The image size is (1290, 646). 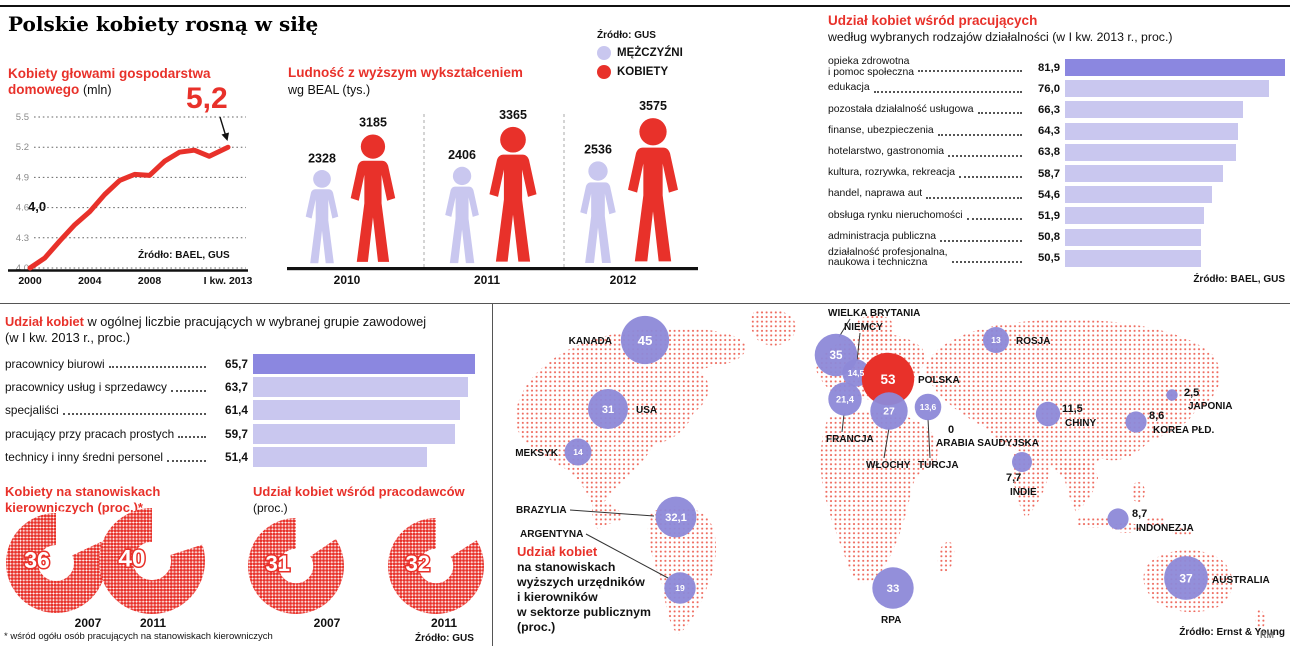 I want to click on region-new-zealand, so click(x=1260, y=620).